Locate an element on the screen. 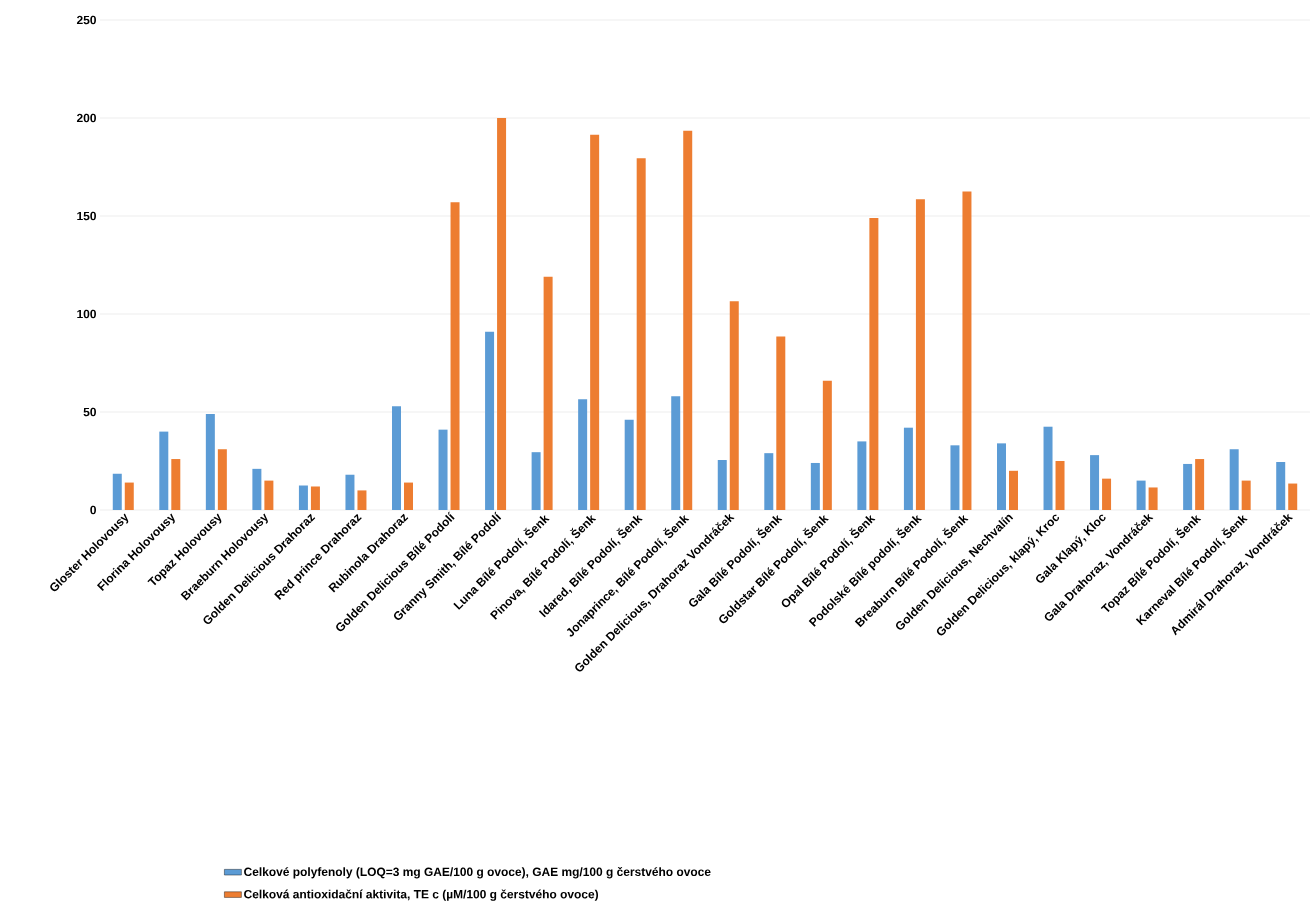 The height and width of the screenshot is (923, 1316). y-tick-label: 250 is located at coordinates (86, 20).